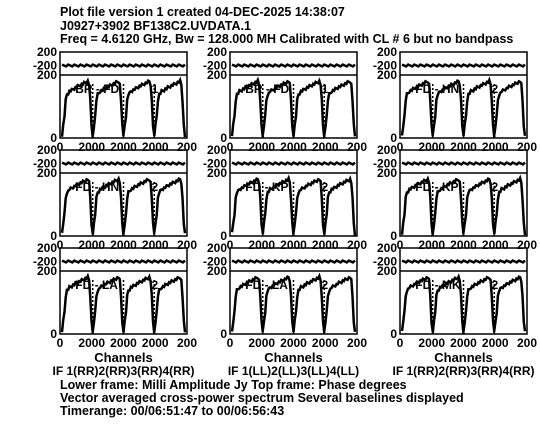 Image resolution: width=540 pixels, height=427 pixels. Describe the element at coordinates (357, 343) in the screenshot. I see `x-tick-label: 200` at that location.